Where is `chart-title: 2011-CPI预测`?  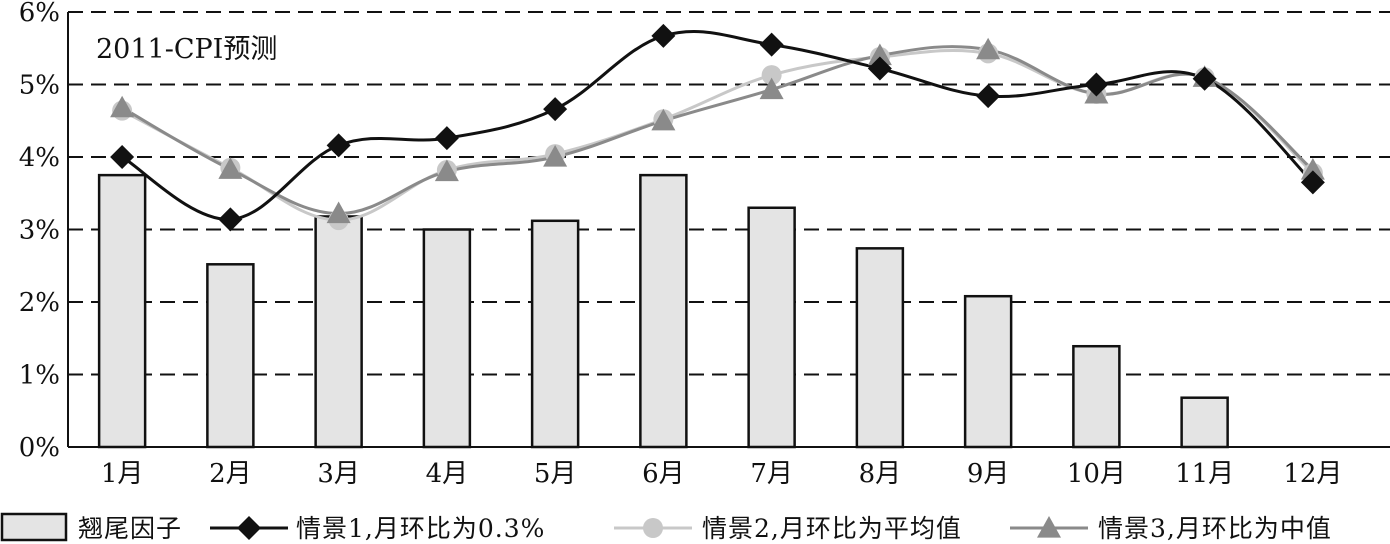 chart-title: 2011-CPI预测 is located at coordinates (186, 49).